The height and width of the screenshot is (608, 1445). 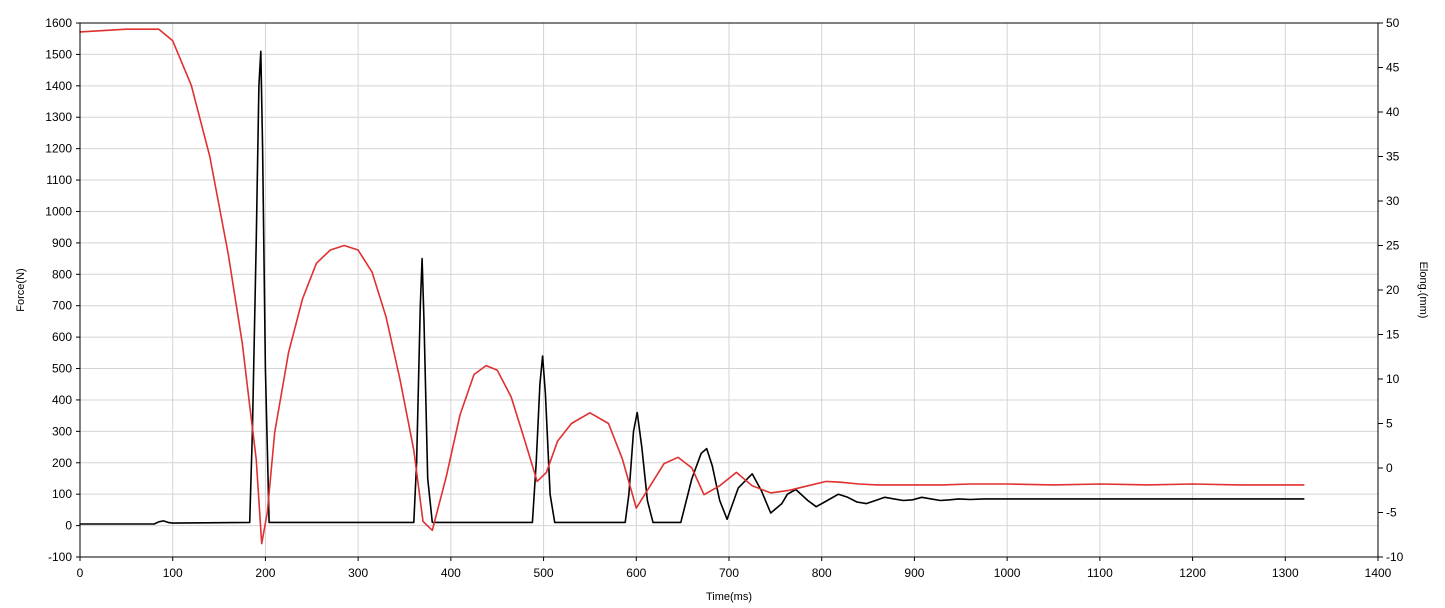 I want to click on y2-tick-label: 25, so click(x=1393, y=246).